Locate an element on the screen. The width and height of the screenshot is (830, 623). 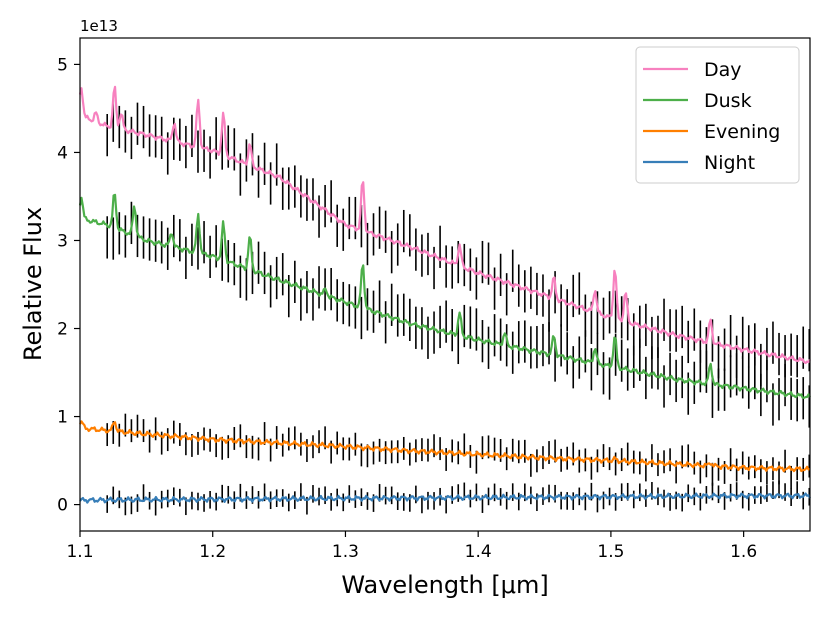
legend-label-night: Night is located at coordinates (729, 163).